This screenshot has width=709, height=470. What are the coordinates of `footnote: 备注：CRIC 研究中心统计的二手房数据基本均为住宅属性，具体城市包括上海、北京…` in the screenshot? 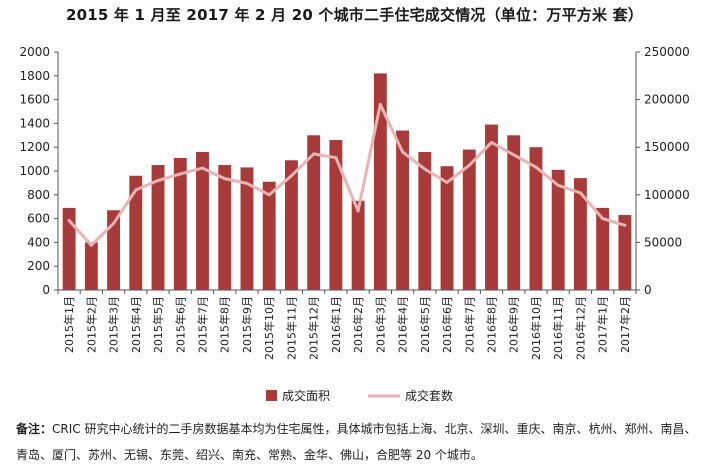 It's located at (358, 442).